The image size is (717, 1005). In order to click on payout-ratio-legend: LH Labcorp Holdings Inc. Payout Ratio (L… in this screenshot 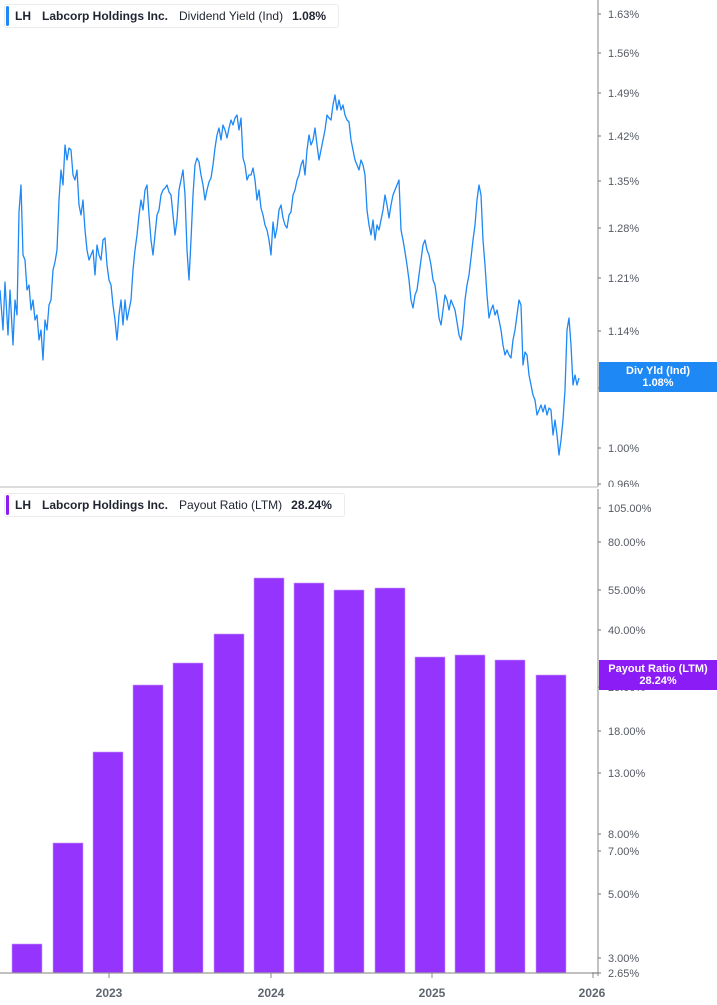, I will do `click(174, 505)`.